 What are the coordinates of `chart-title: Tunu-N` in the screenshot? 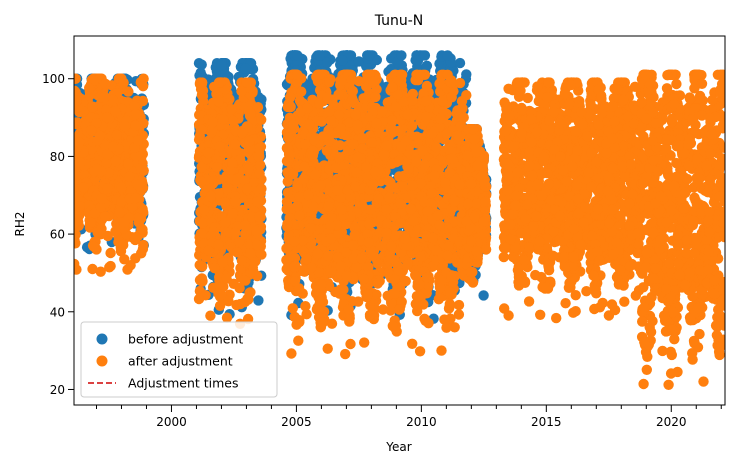 It's located at (399, 21).